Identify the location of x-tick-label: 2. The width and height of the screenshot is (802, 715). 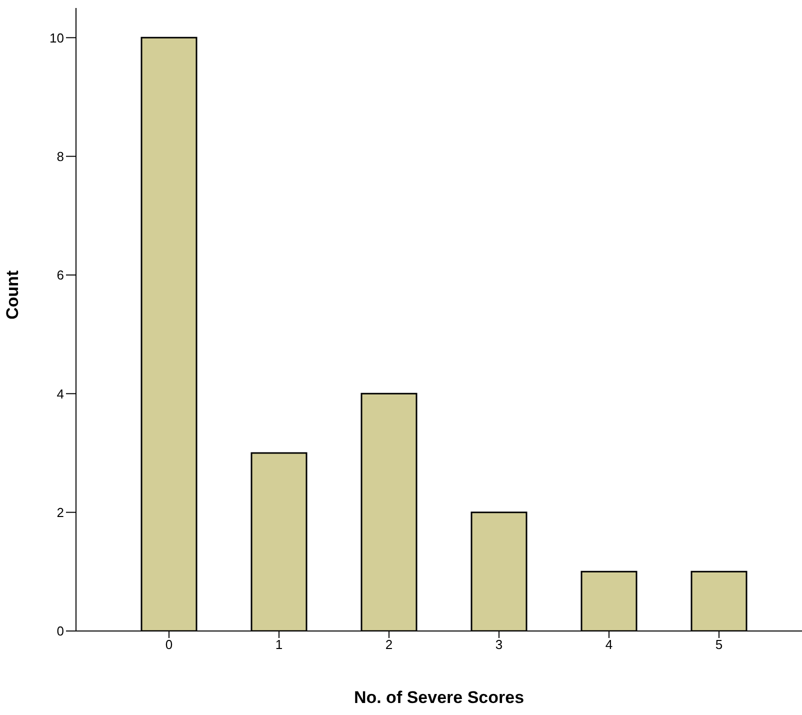
(389, 644).